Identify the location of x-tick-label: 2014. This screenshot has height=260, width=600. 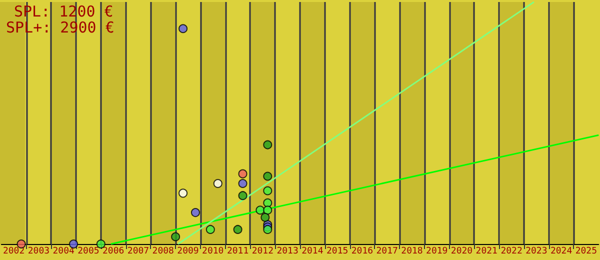
(313, 251).